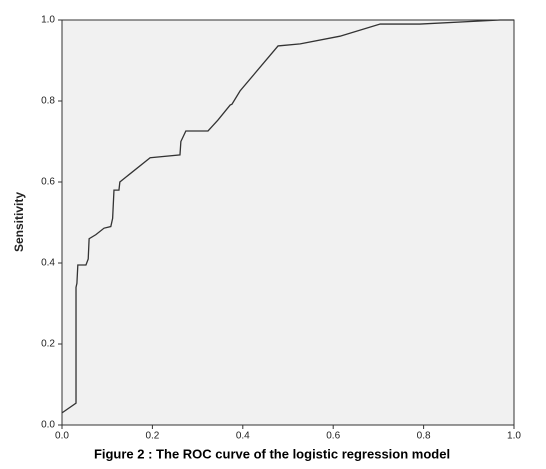 The height and width of the screenshot is (469, 546). What do you see at coordinates (48, 263) in the screenshot?
I see `y-tick-label: 0.4` at bounding box center [48, 263].